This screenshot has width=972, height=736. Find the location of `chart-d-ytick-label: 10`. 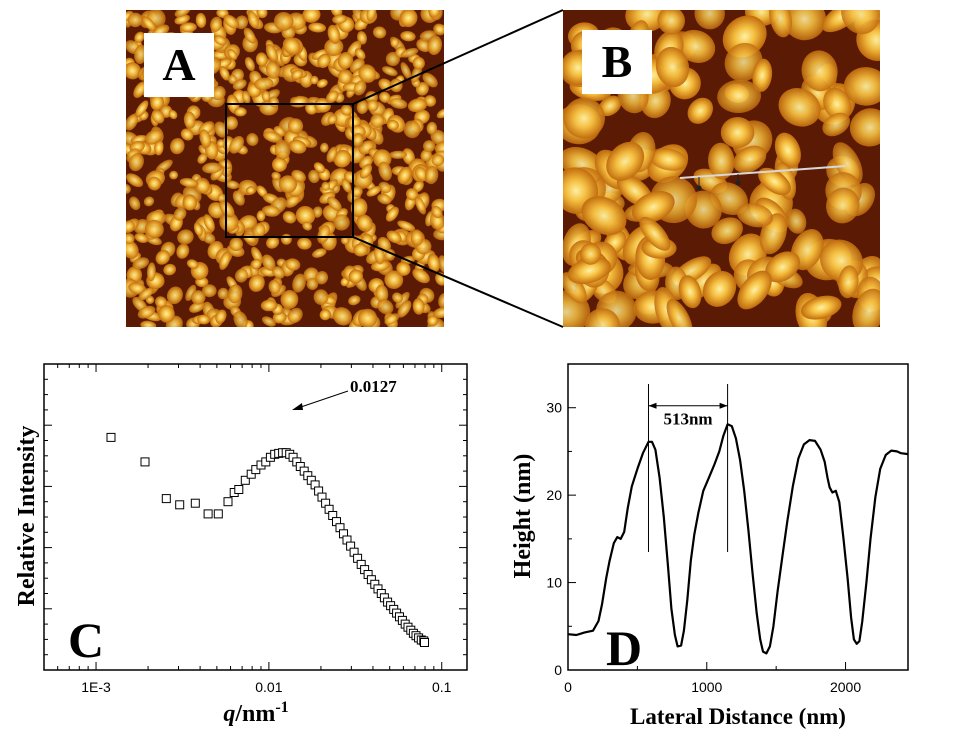

chart-d-ytick-label: 10 is located at coordinates (554, 583).